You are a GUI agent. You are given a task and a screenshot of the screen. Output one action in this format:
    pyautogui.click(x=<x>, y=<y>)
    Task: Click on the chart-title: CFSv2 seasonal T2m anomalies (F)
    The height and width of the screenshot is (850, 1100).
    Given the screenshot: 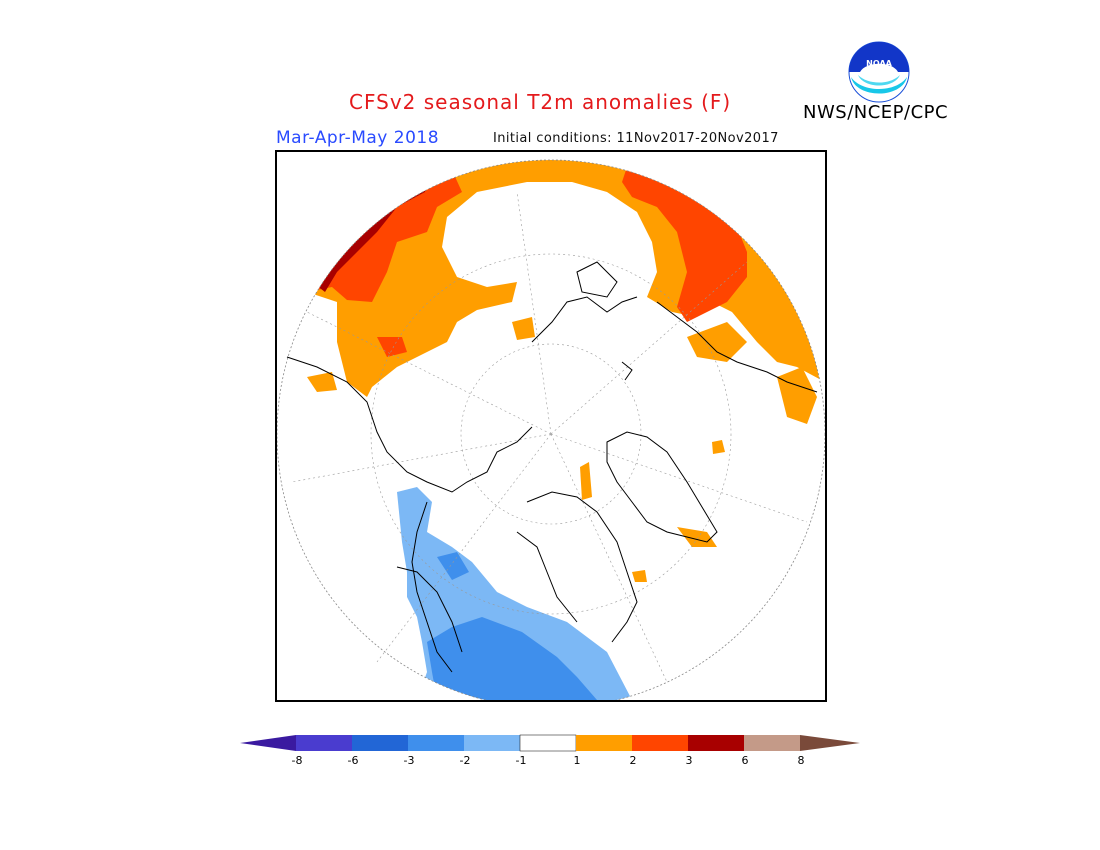 What is the action you would take?
    pyautogui.click(x=540, y=102)
    